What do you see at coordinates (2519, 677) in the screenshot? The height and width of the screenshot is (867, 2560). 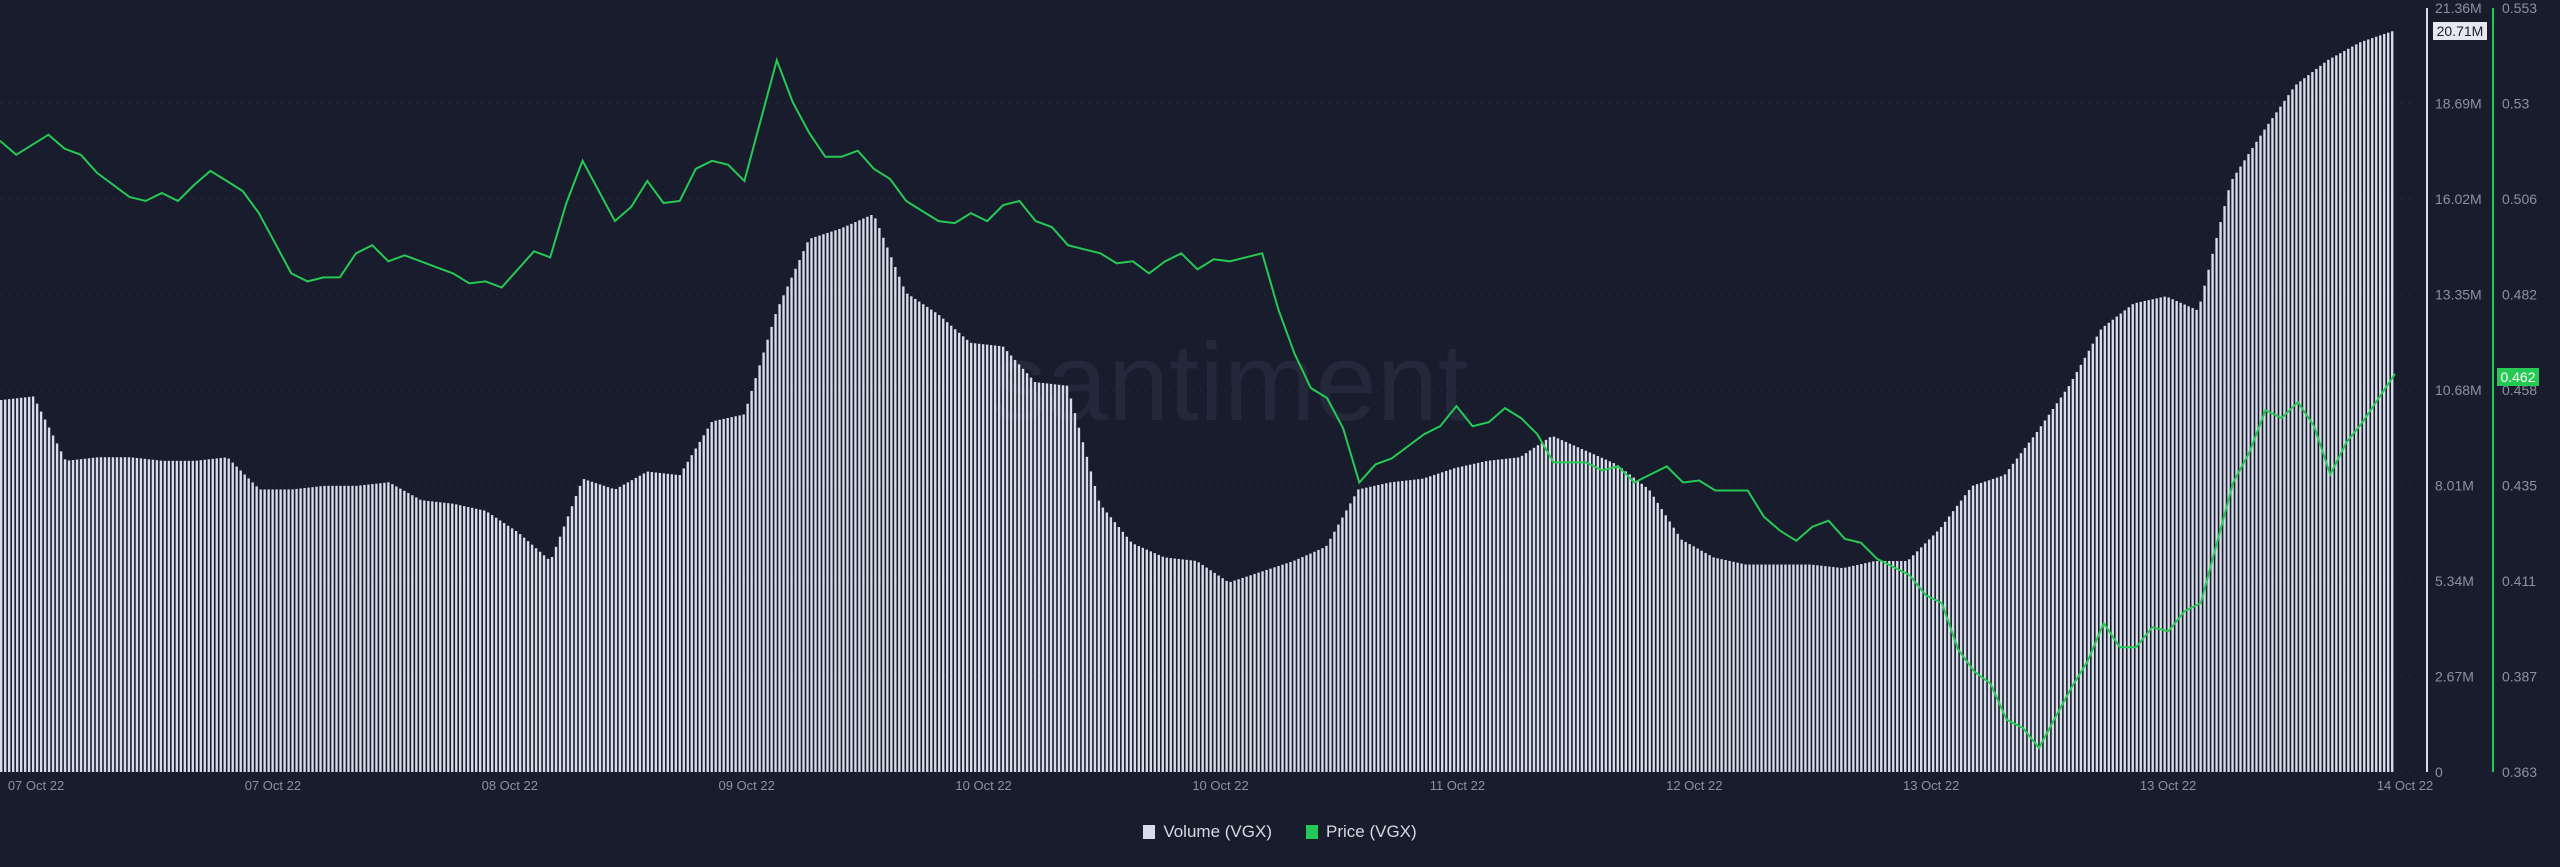 I see `price-tick-label: 0.387` at bounding box center [2519, 677].